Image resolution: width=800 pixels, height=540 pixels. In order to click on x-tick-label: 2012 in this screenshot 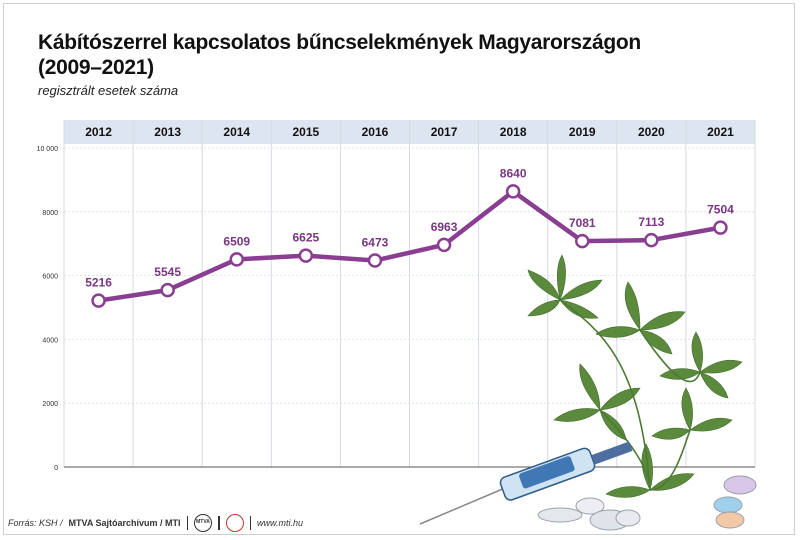, I will do `click(98, 132)`.